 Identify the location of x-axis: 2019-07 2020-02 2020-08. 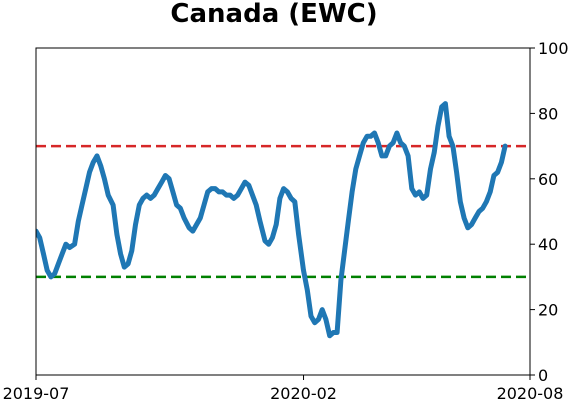
(283, 388).